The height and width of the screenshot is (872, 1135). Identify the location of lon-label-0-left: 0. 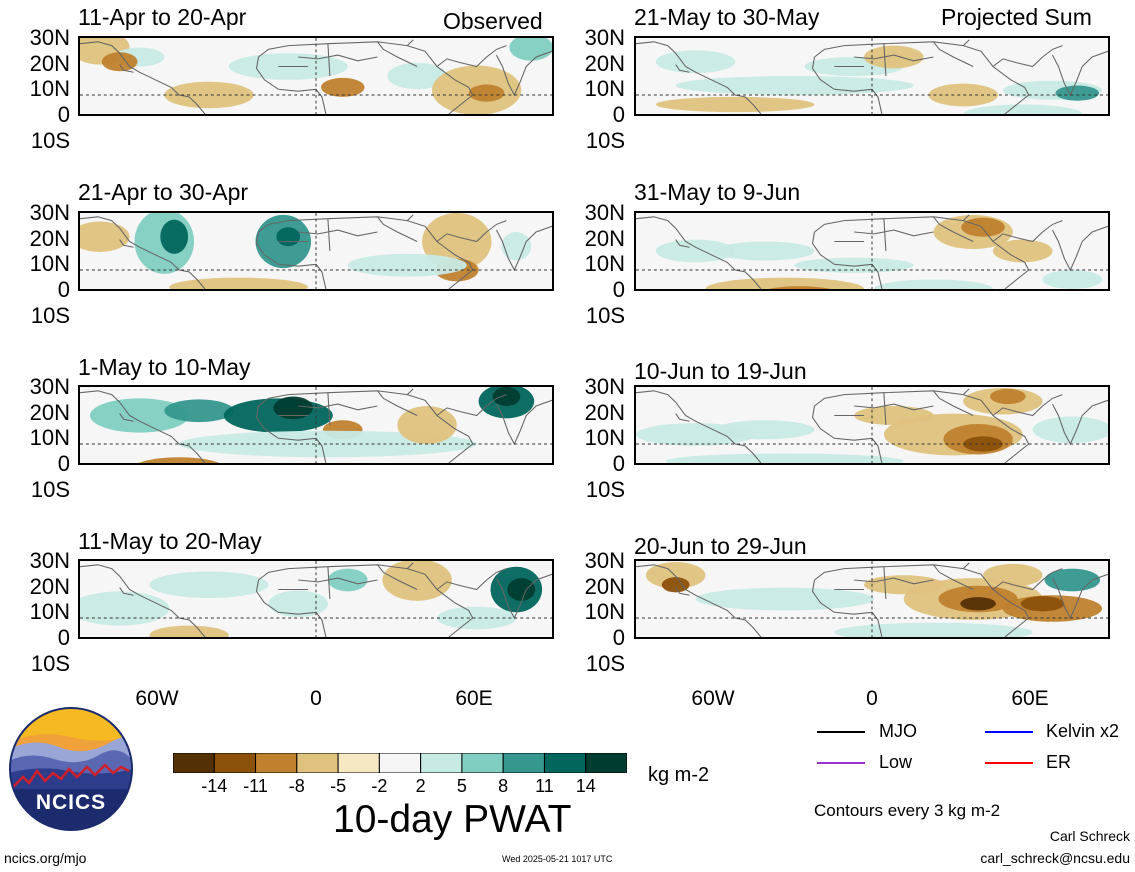
(316, 698).